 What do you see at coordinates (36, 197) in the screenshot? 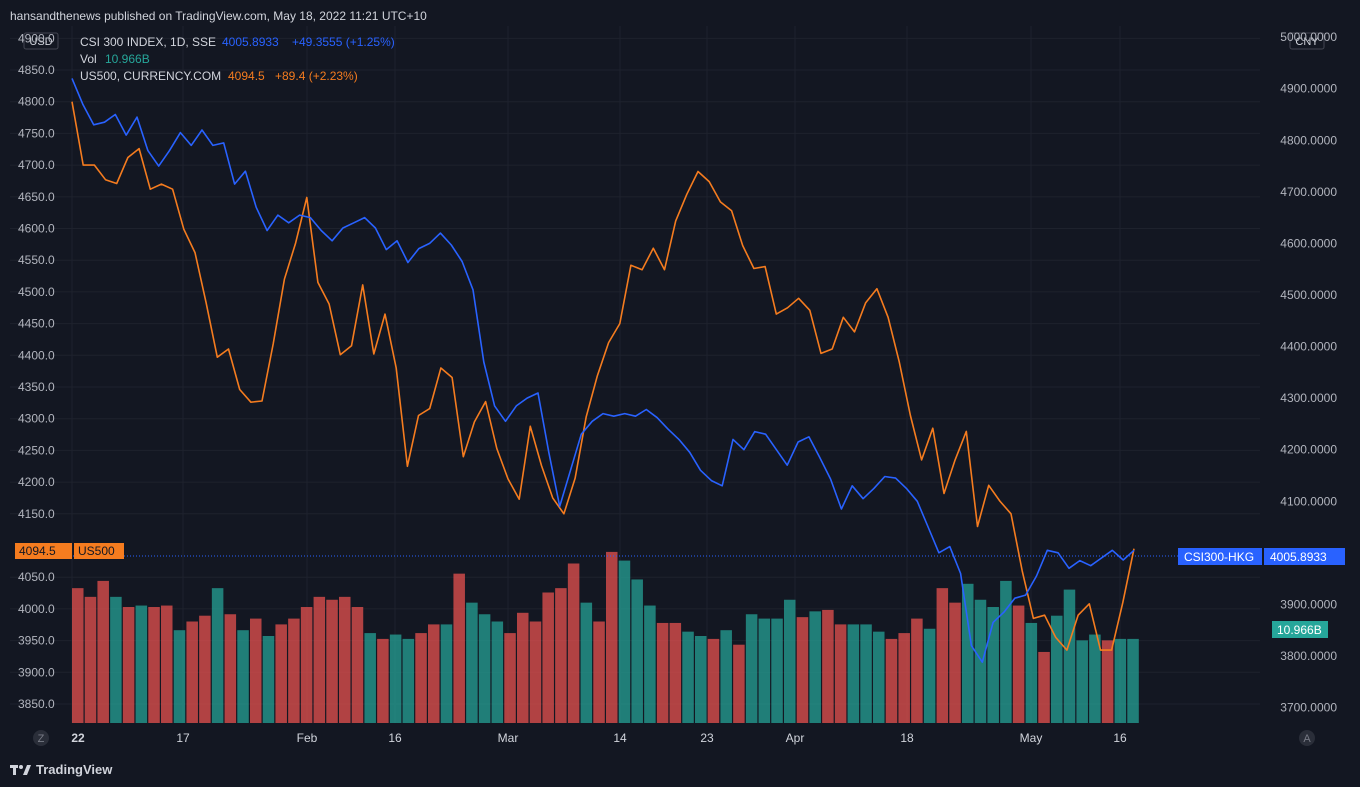
I see `left-tick-label: 4650.0` at bounding box center [36, 197].